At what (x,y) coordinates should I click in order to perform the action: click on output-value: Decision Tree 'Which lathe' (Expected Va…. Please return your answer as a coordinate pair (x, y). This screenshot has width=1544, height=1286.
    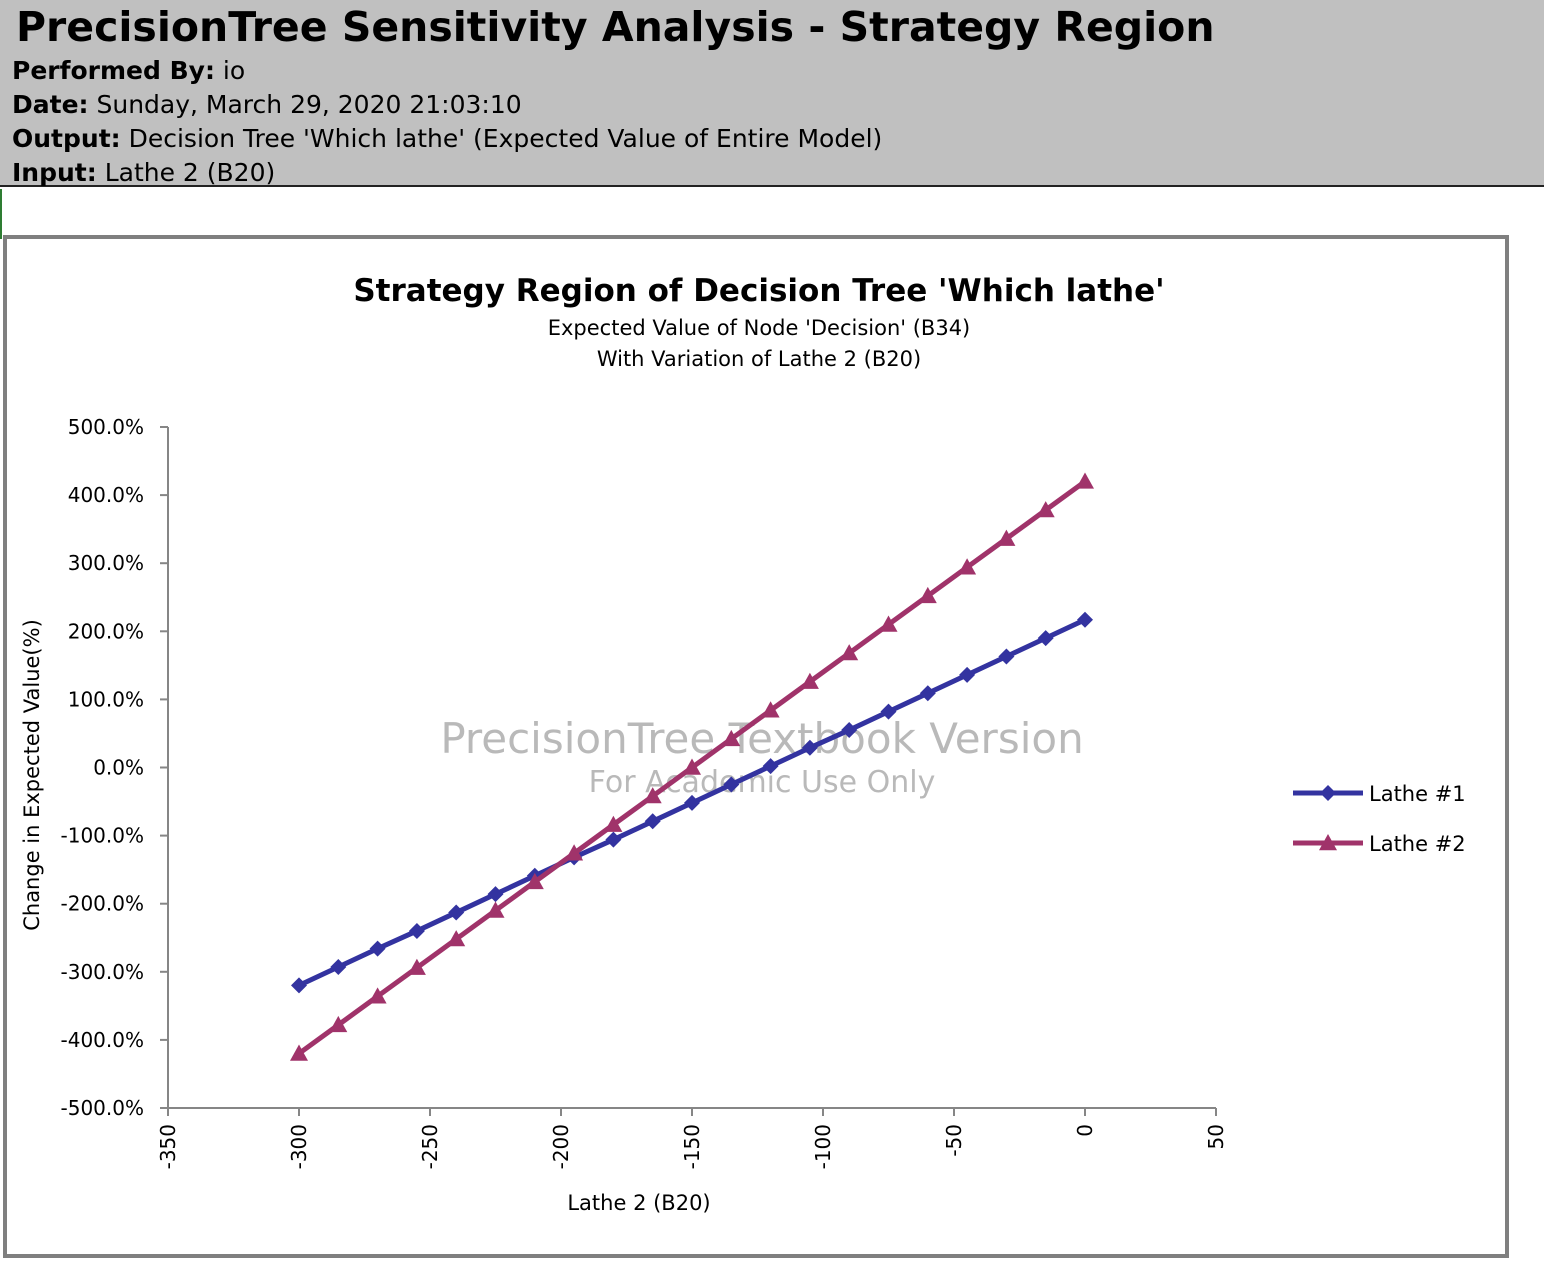
    Looking at the image, I should click on (505, 138).